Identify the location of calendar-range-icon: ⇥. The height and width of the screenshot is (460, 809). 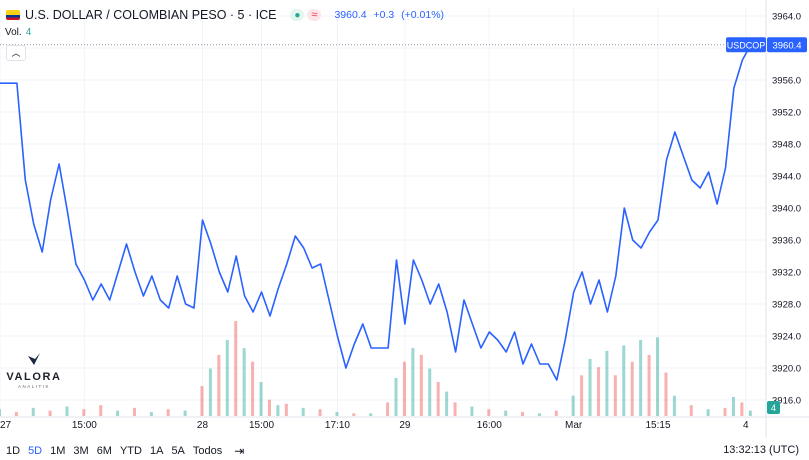
(239, 450).